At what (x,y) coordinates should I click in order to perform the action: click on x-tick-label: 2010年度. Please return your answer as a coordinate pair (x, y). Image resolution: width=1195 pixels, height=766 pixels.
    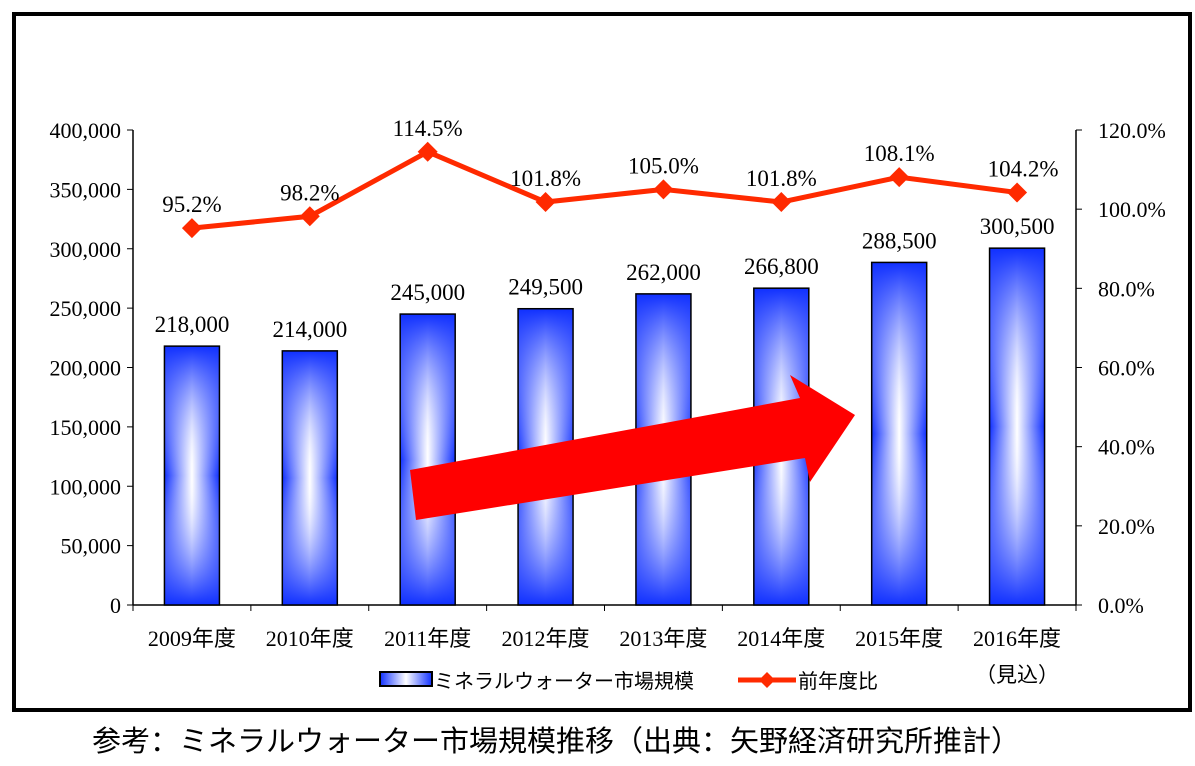
    Looking at the image, I should click on (310, 638).